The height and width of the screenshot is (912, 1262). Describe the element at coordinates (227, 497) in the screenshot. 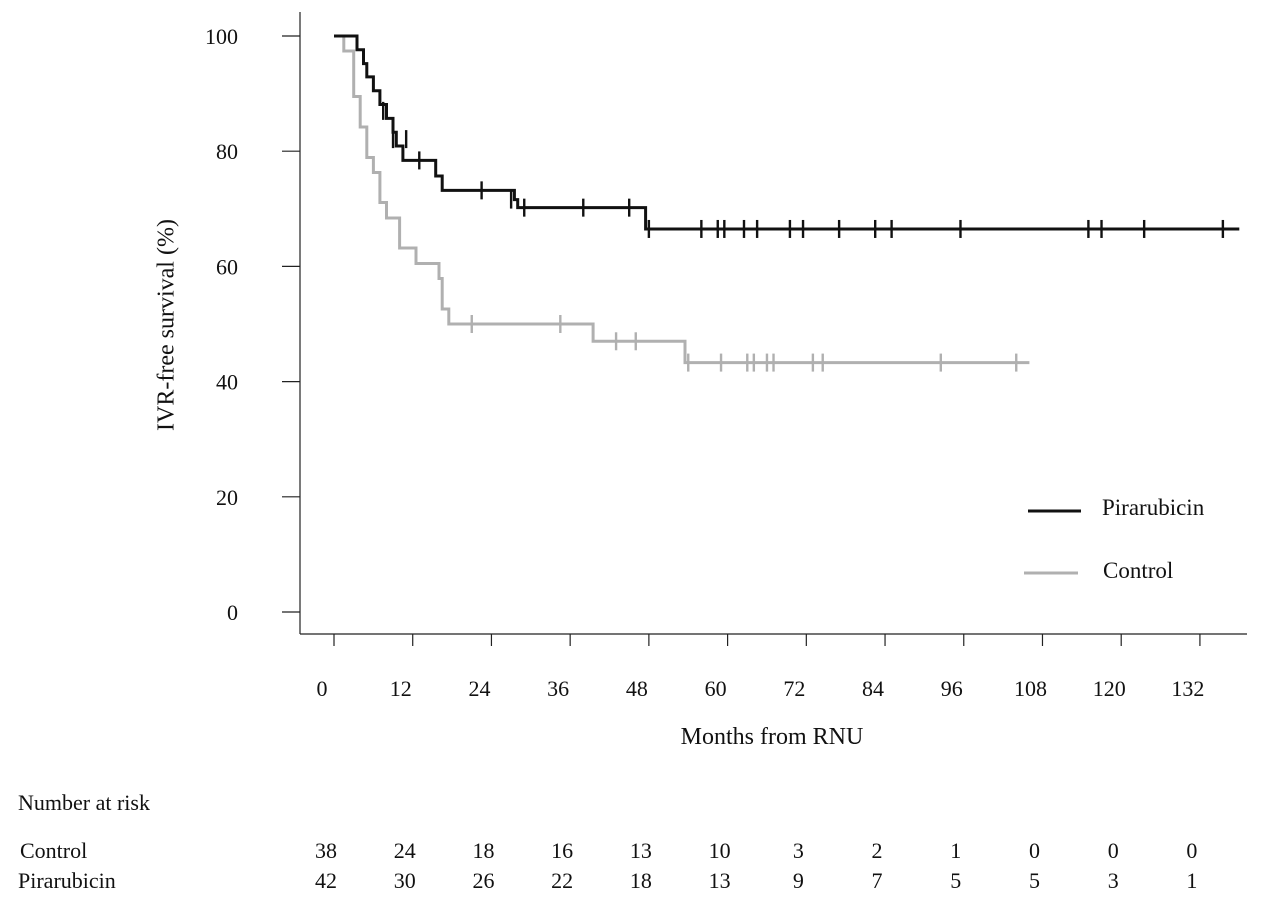

I see `y-tick-label: 20` at that location.